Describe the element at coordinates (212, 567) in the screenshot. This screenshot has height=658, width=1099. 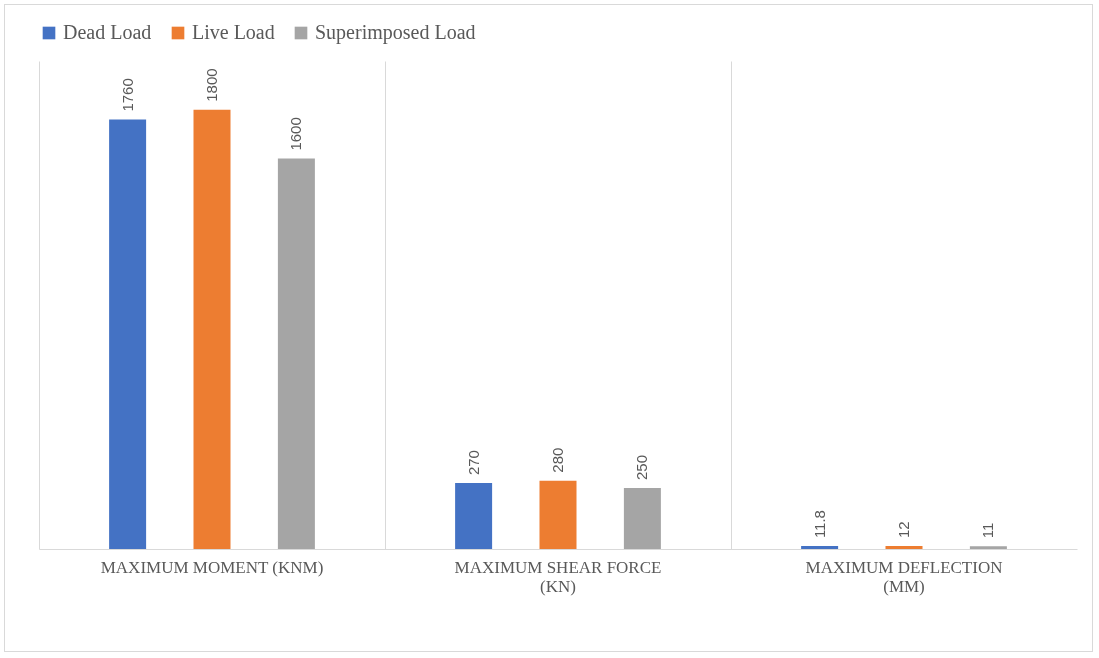
I see `x-tick-label: MAXIMUM MOMENT (KNM)` at that location.